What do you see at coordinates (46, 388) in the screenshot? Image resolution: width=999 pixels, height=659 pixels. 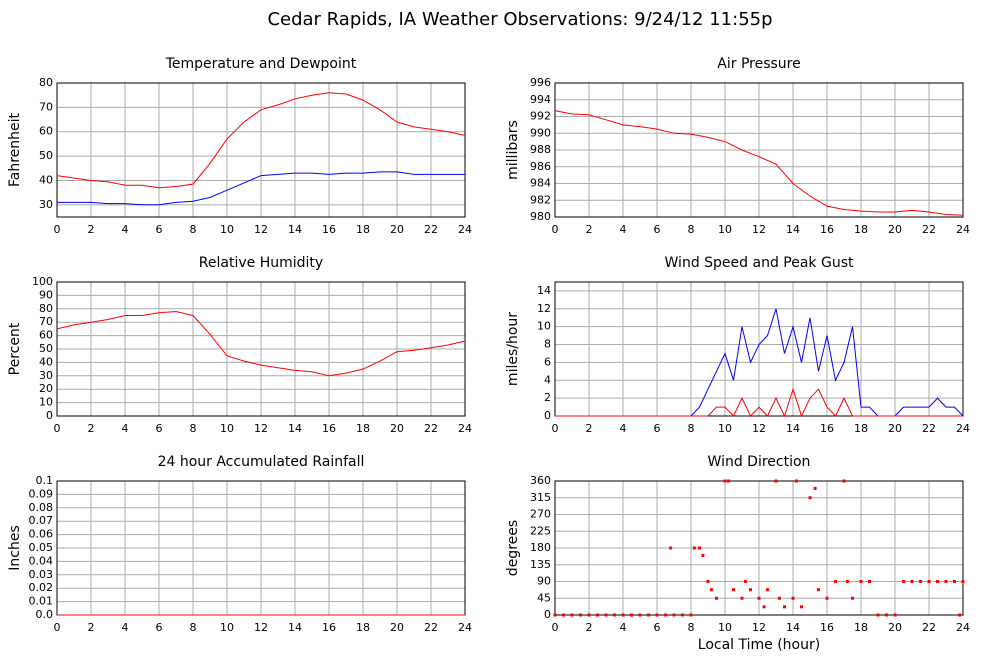 I see `y-tick-label: 20` at bounding box center [46, 388].